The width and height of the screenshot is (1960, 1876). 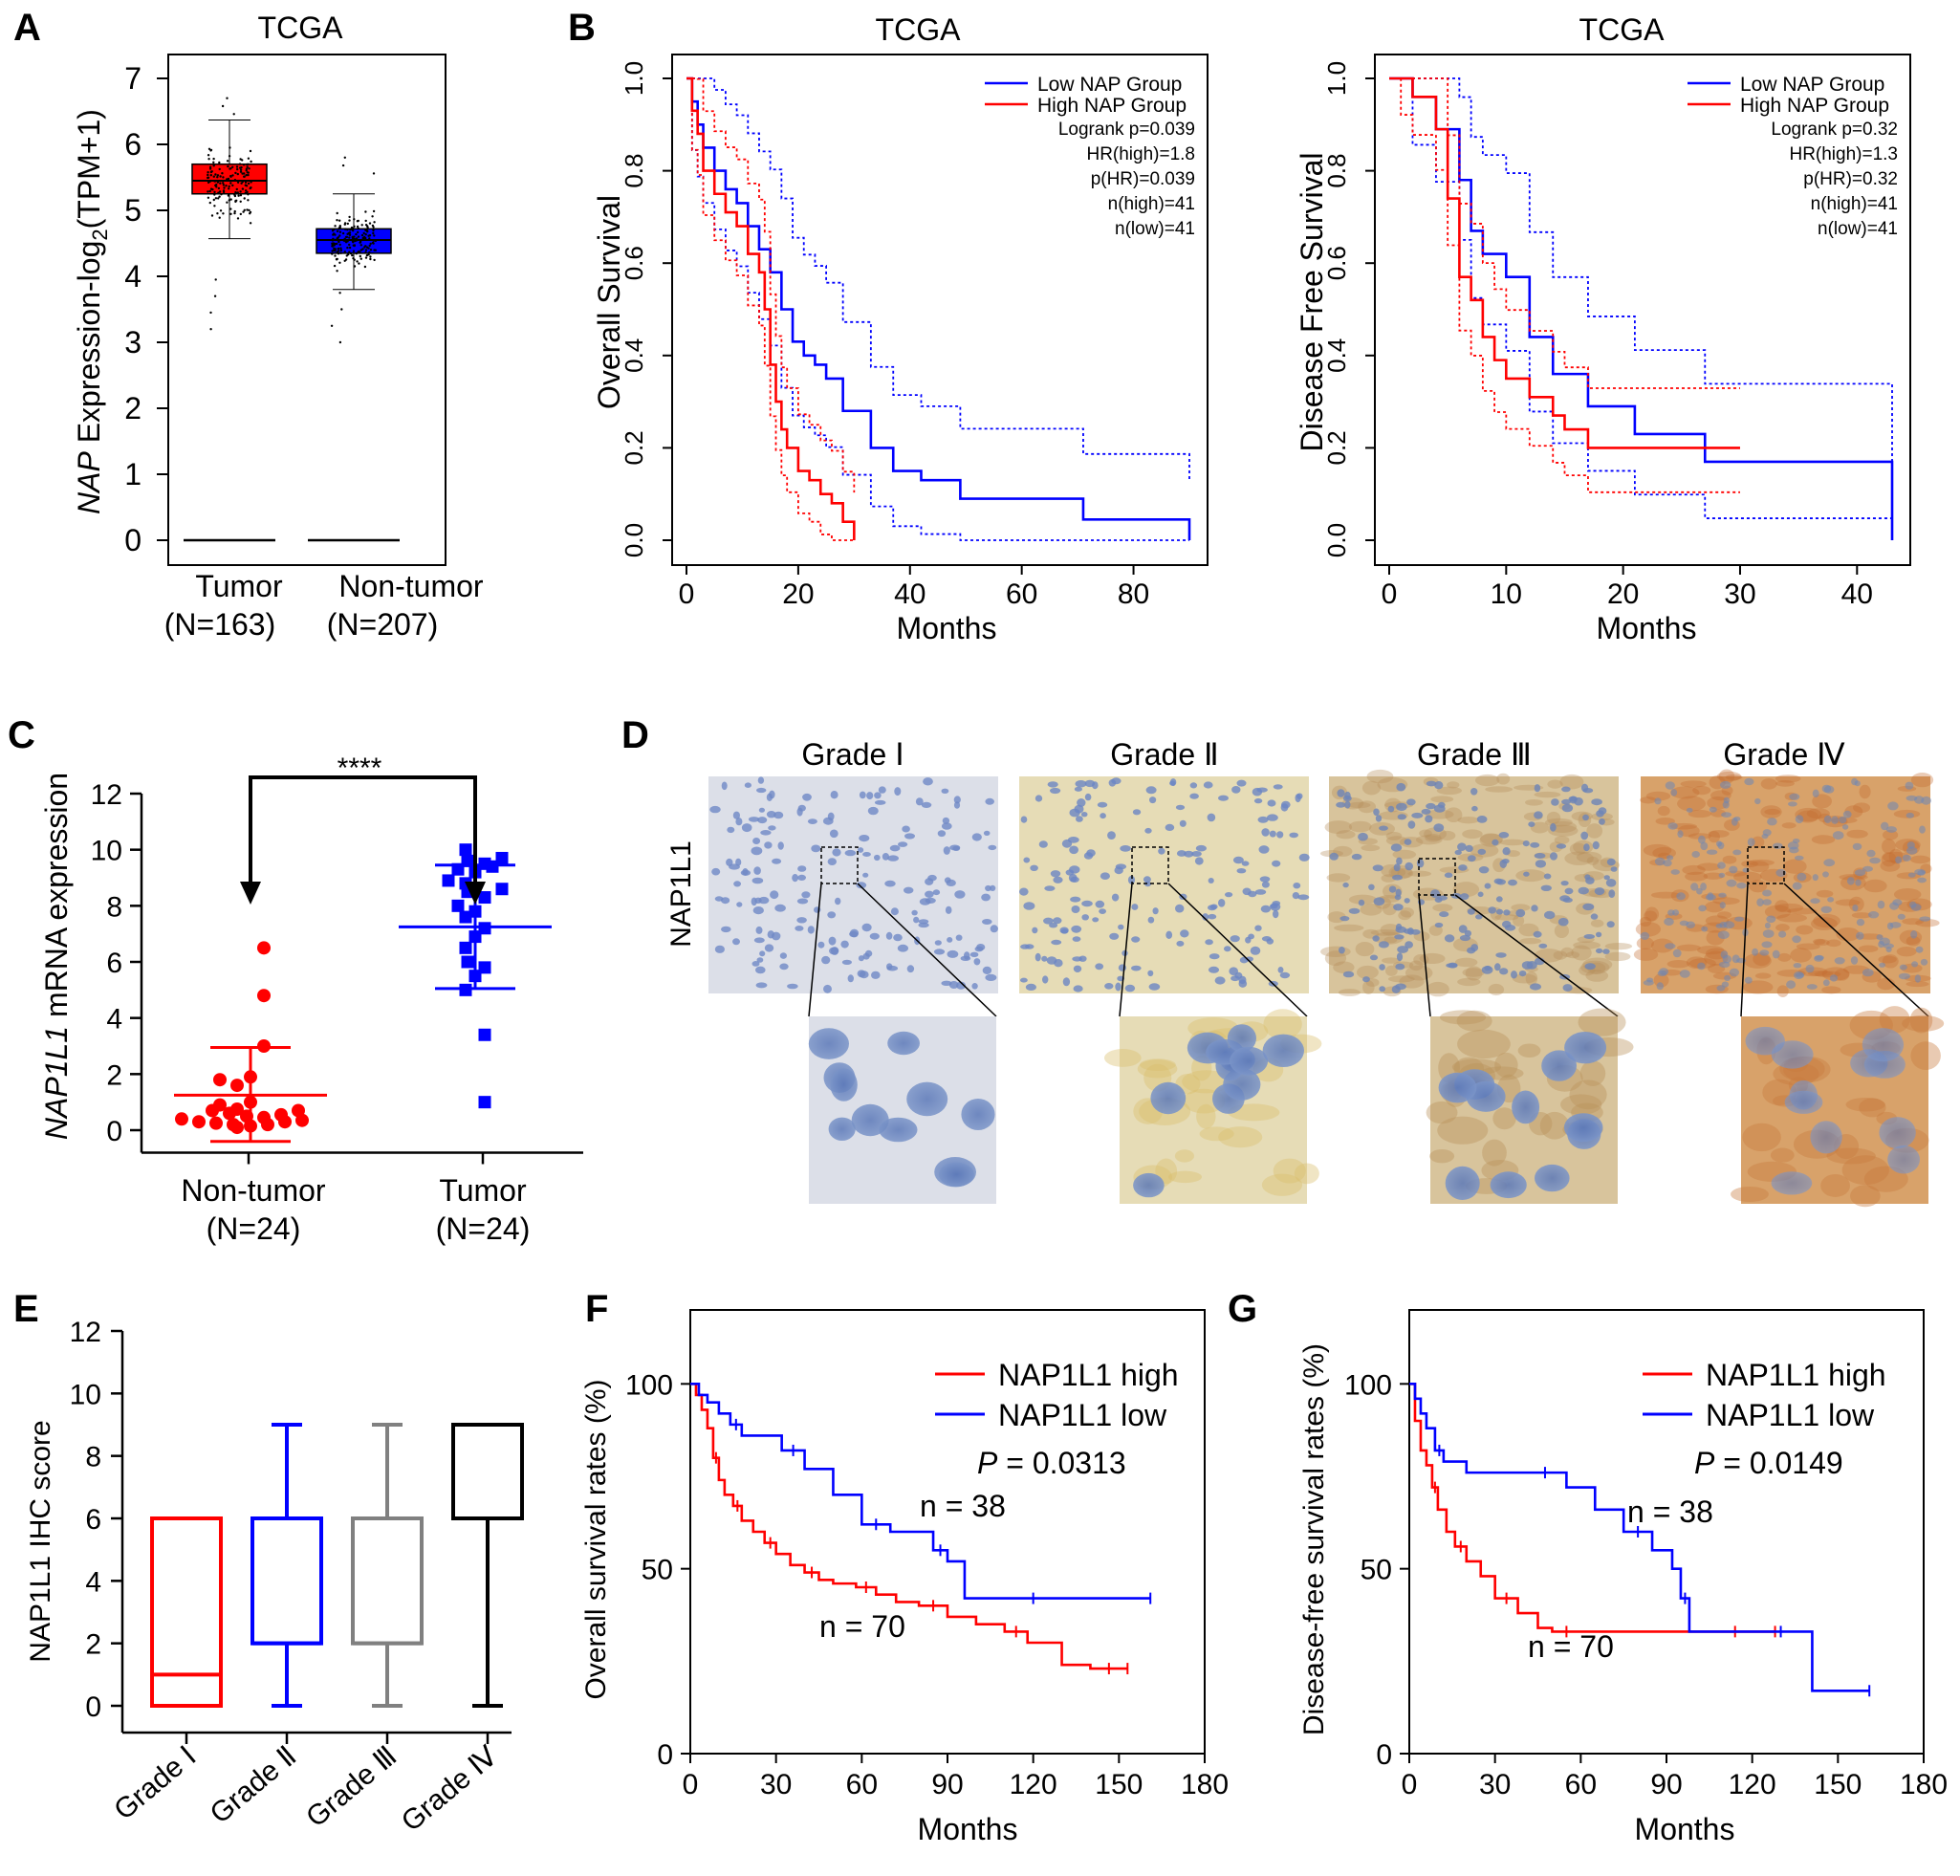 I want to click on x-tick-label: 60, so click(x=862, y=1784).